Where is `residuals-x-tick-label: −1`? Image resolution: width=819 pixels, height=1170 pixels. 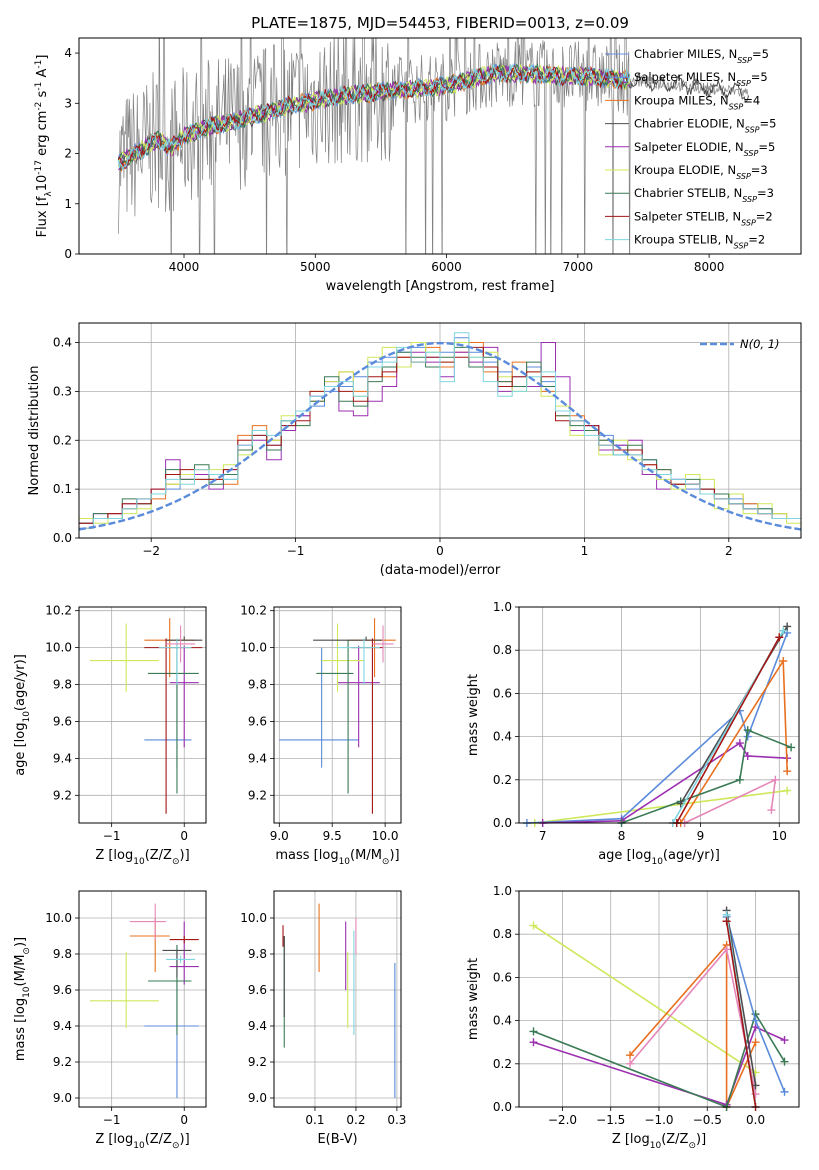 residuals-x-tick-label: −1 is located at coordinates (296, 551).